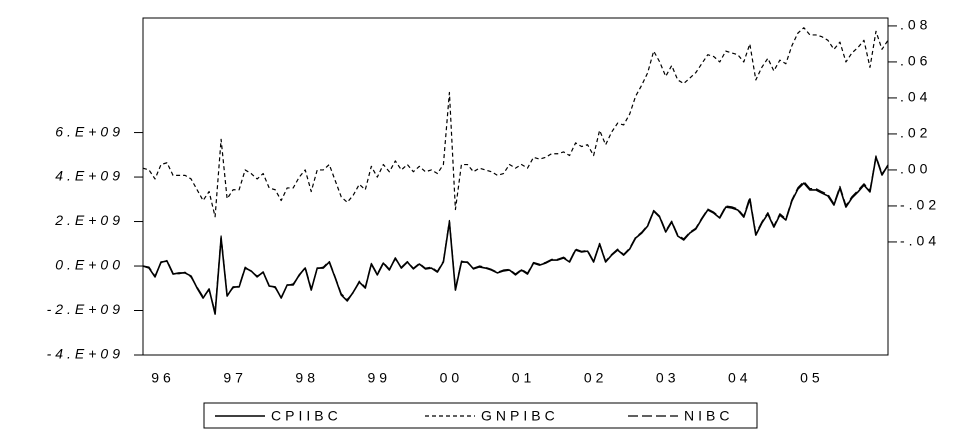 The image size is (961, 429). What do you see at coordinates (89, 220) in the screenshot?
I see `y-tick-label: 2.E+09` at bounding box center [89, 220].